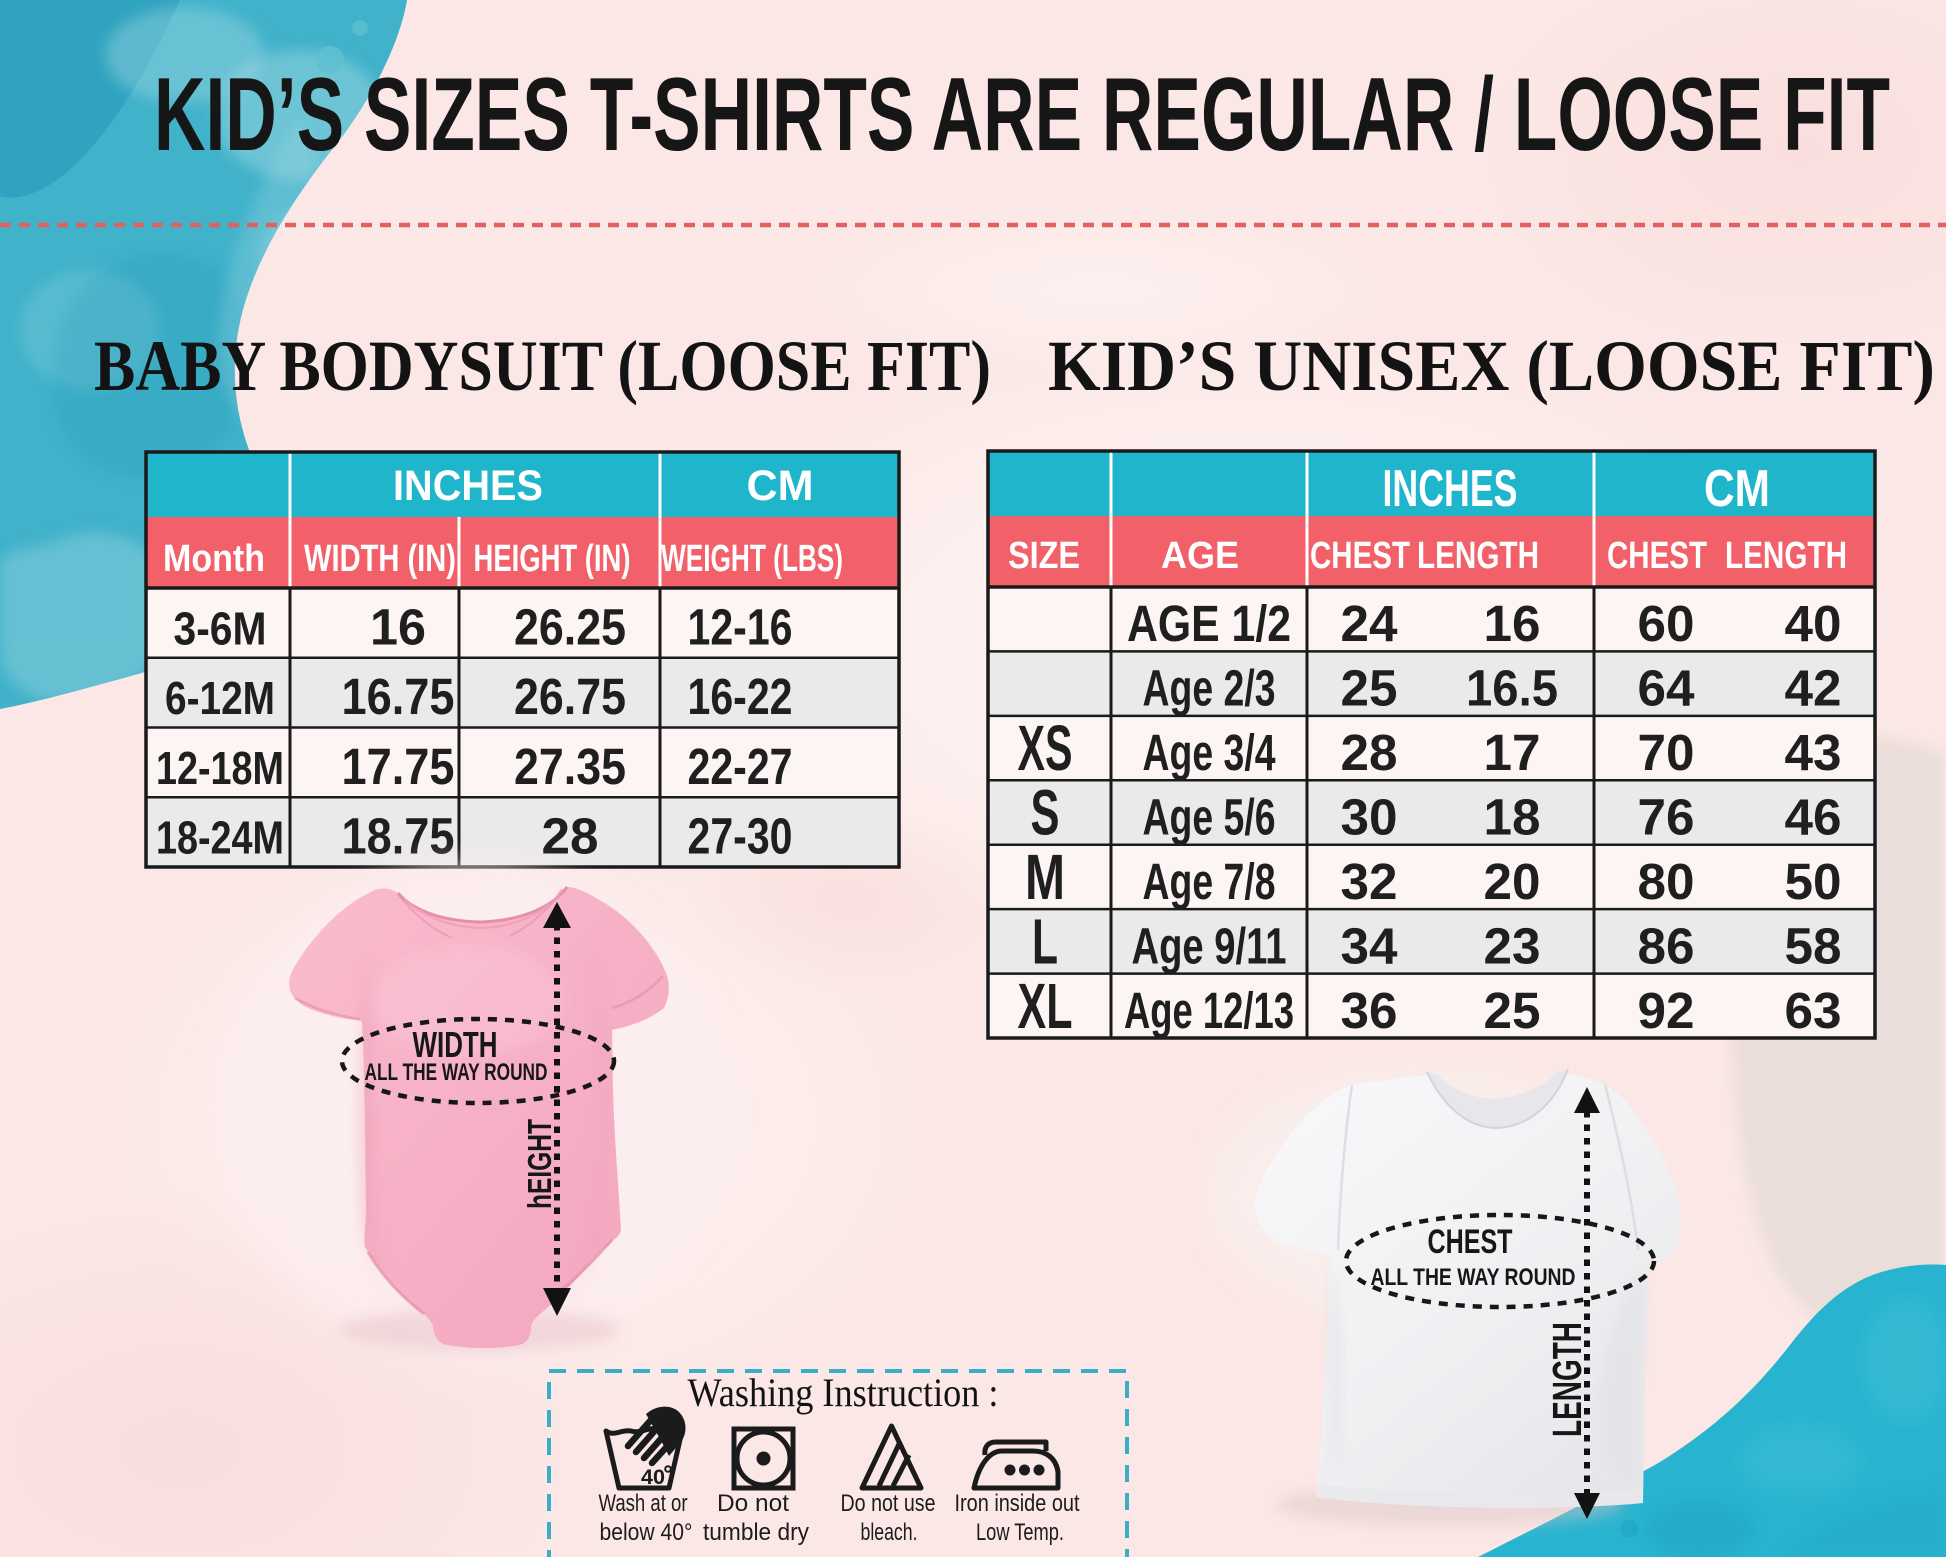 The image size is (1946, 1562). What do you see at coordinates (220, 628) in the screenshot?
I see `svg-text: 3-6M` at bounding box center [220, 628].